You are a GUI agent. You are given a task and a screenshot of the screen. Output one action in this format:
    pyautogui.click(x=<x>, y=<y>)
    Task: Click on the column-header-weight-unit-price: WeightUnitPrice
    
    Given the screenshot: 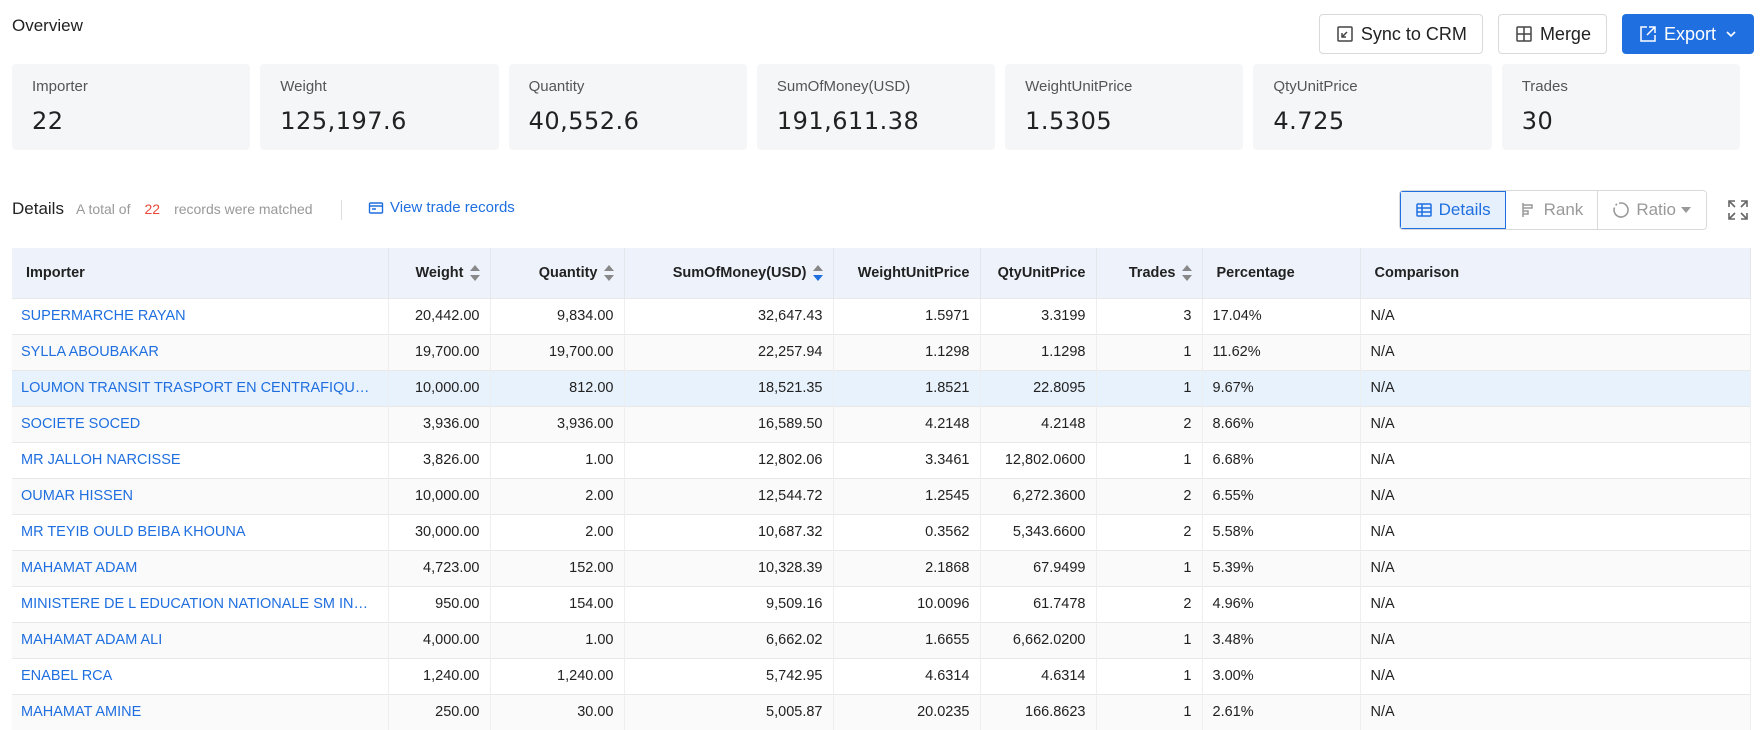 What is the action you would take?
    pyautogui.click(x=907, y=273)
    